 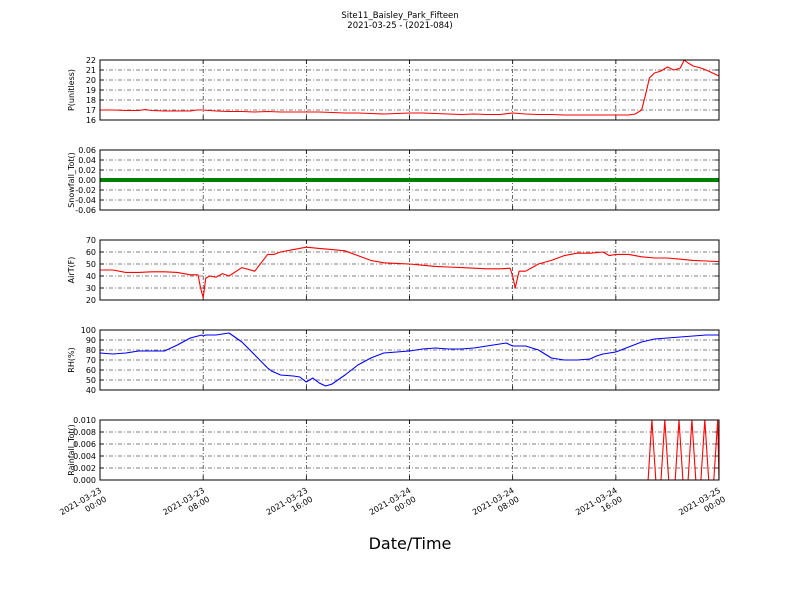 What do you see at coordinates (71, 450) in the screenshot?
I see `y-axis-label: Rainfall_Tot()` at bounding box center [71, 450].